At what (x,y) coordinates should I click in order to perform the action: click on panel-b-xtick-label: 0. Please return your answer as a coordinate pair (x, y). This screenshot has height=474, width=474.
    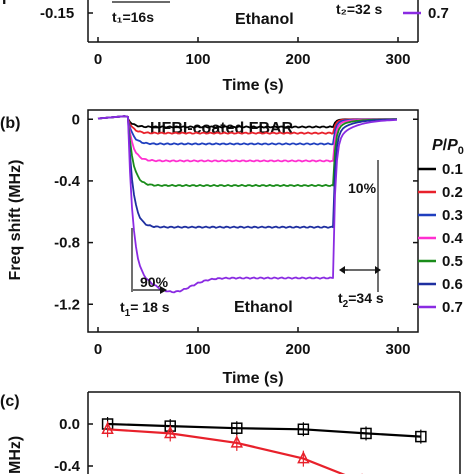
    Looking at the image, I should click on (98, 349).